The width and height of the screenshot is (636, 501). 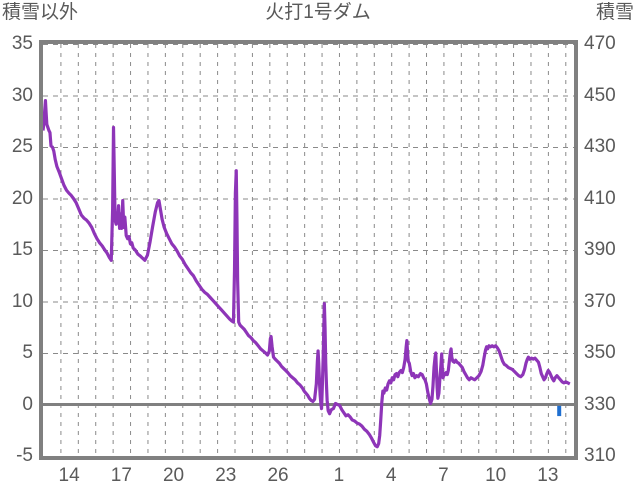 I want to click on x-tick: 20, so click(x=173, y=475).